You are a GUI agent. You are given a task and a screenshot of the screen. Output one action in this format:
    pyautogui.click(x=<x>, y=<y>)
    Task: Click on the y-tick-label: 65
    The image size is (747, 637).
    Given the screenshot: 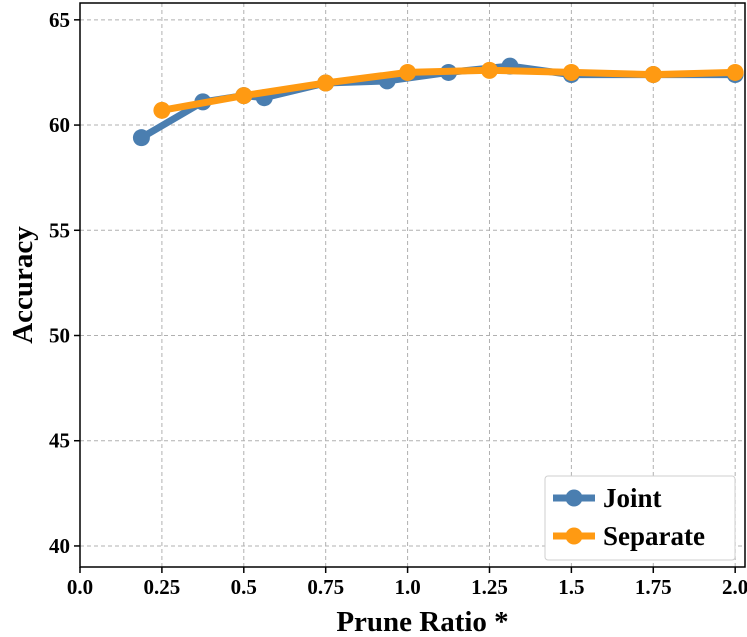 What is the action you would take?
    pyautogui.click(x=59, y=20)
    